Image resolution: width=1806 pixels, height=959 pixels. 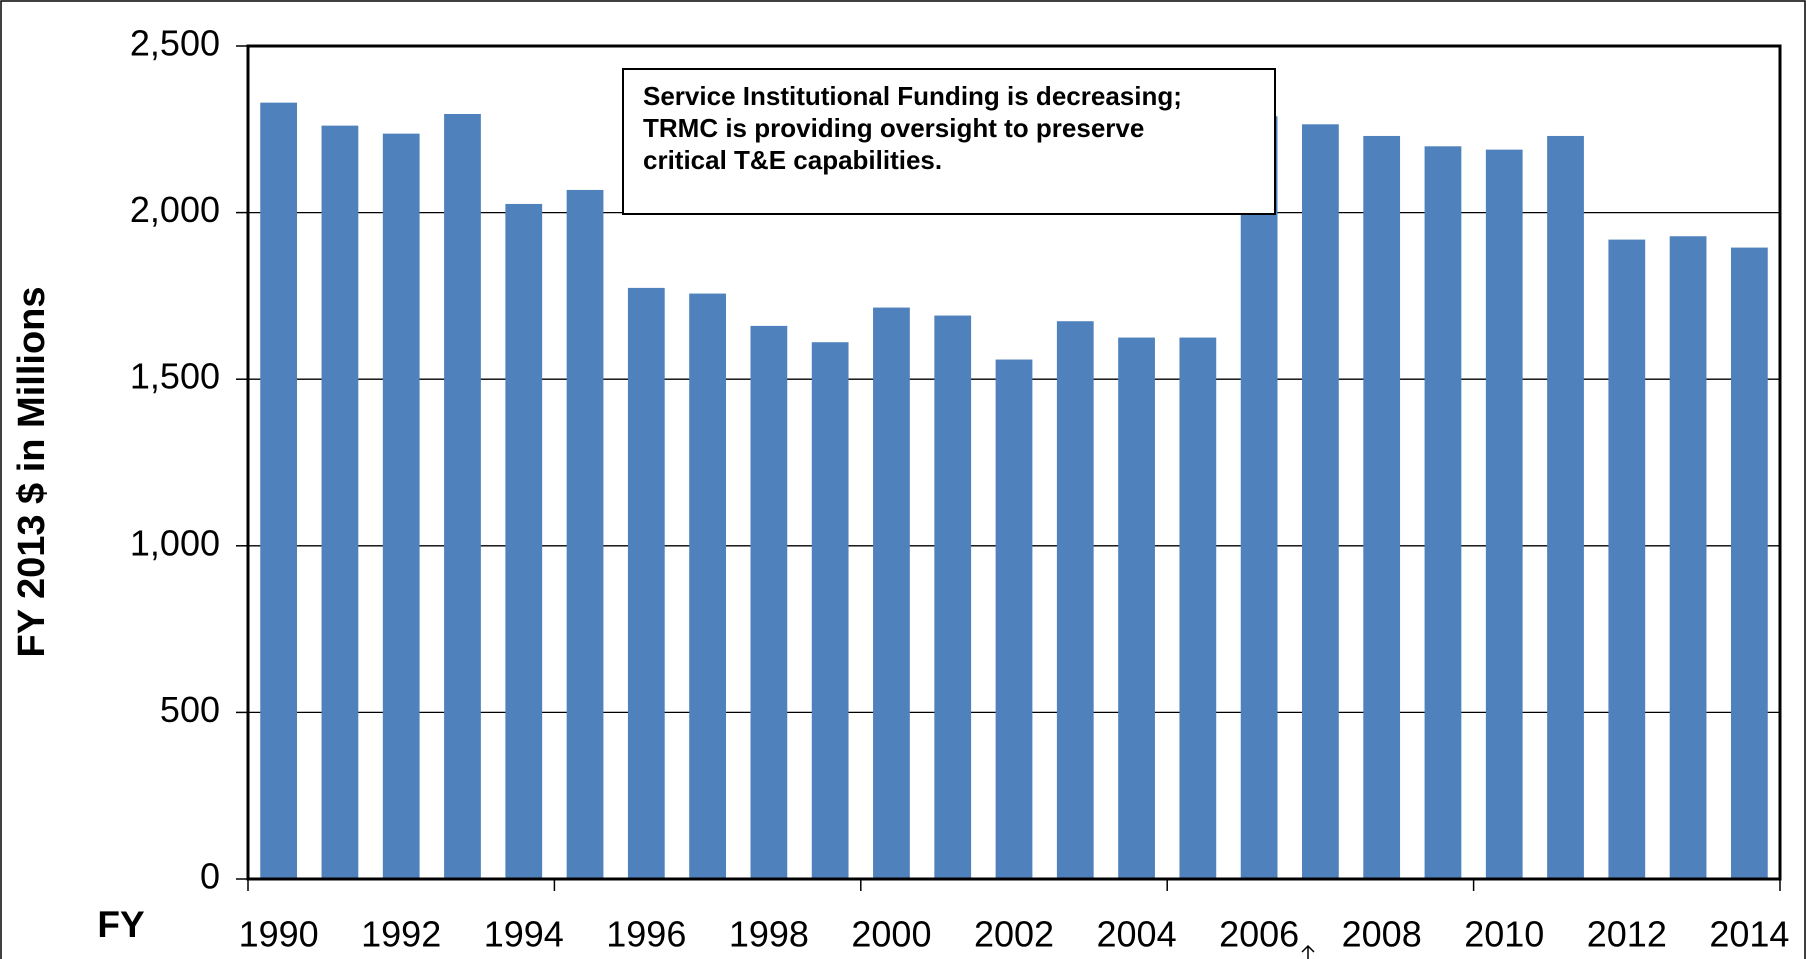 I want to click on annotation-box, so click(x=949, y=141).